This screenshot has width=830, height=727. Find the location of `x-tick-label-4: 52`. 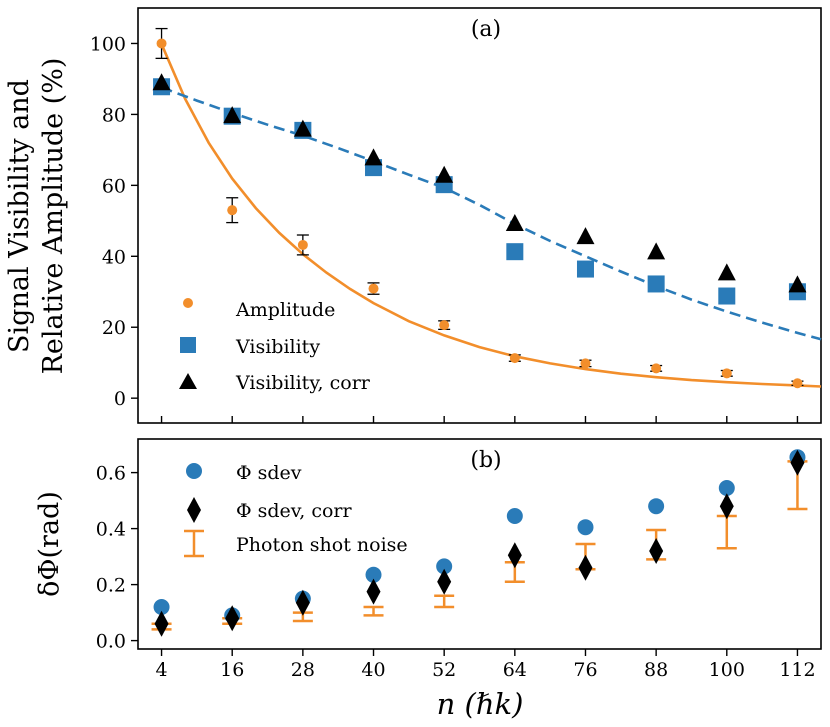

x-tick-label-4: 52 is located at coordinates (444, 670).